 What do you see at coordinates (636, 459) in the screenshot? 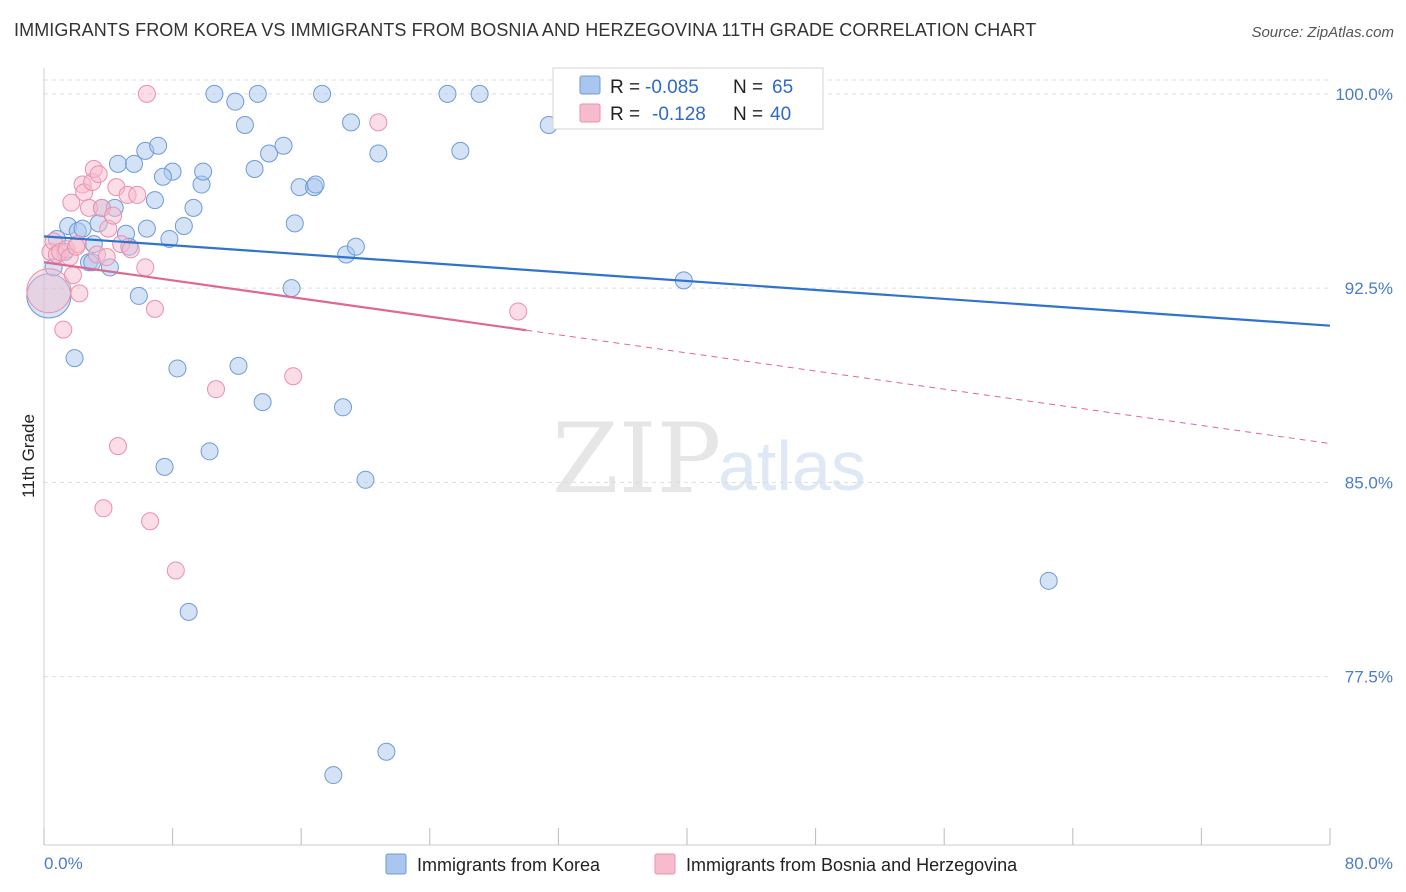
I see `watermark-zip: ZIP` at bounding box center [636, 459].